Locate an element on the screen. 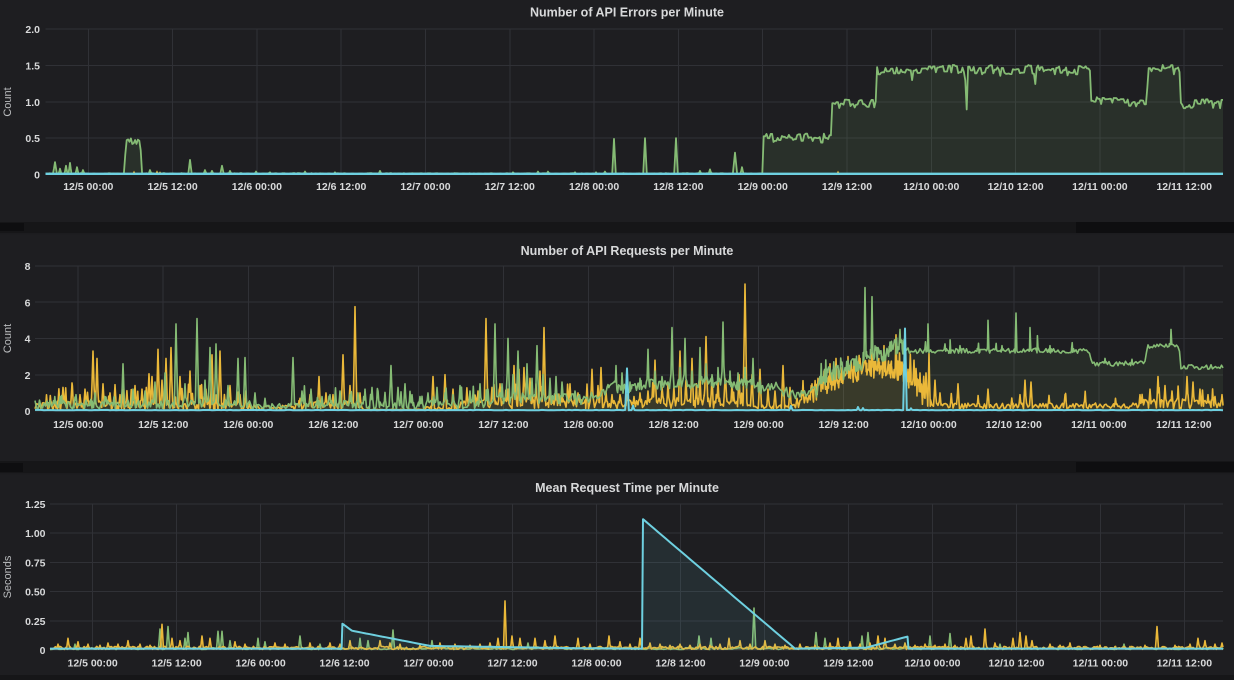 Image resolution: width=1234 pixels, height=680 pixels. svg-text: 8 is located at coordinates (28, 267).